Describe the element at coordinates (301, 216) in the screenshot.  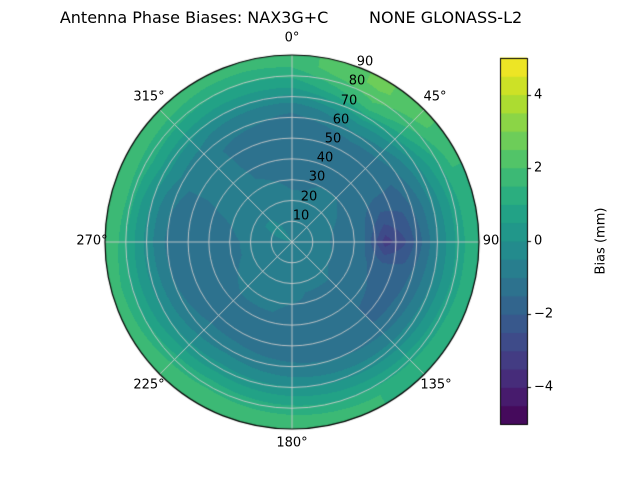
I see `r-tick-label-10: 10` at that location.